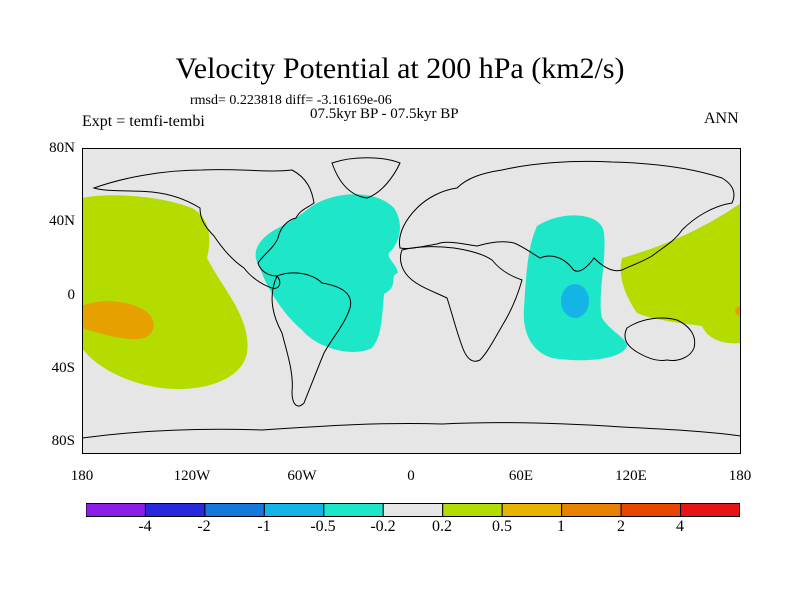 This screenshot has height=600, width=800. What do you see at coordinates (204, 526) in the screenshot?
I see `colorbar-label: -2` at bounding box center [204, 526].